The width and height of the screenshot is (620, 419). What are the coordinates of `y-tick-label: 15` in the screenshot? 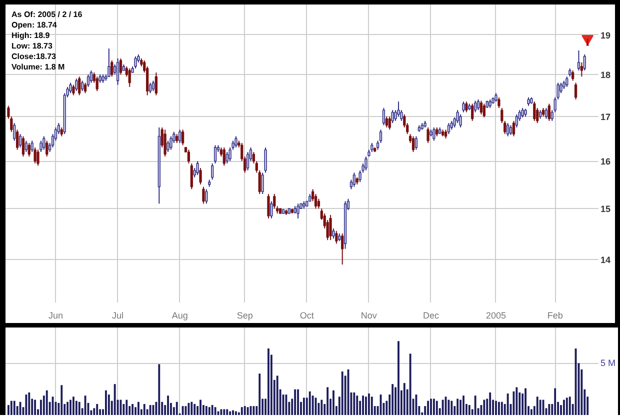 It's located at (605, 209).